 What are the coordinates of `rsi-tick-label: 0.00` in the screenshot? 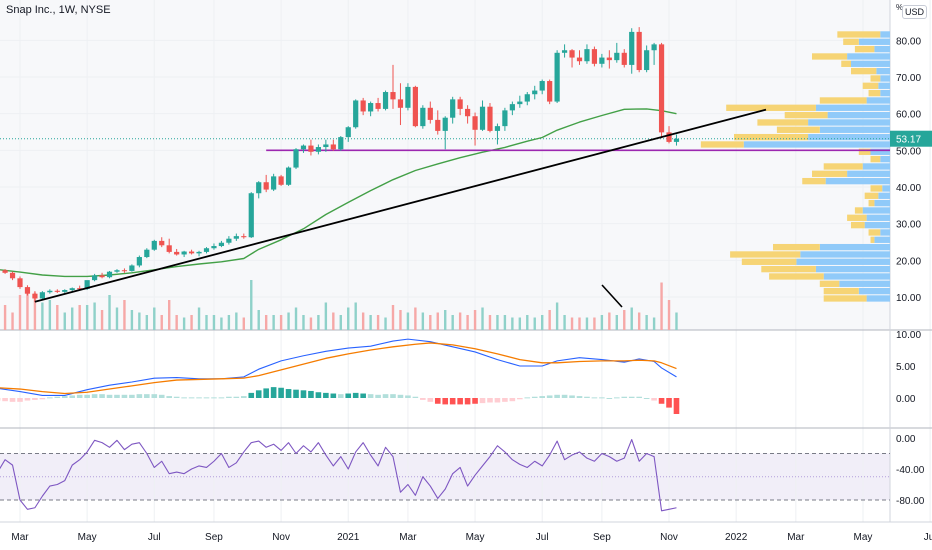 It's located at (906, 439).